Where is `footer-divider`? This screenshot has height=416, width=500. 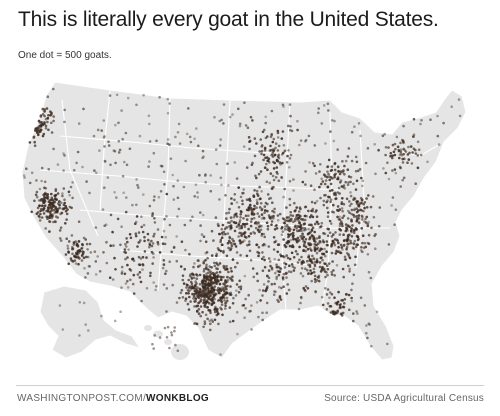
footer-divider is located at coordinates (250, 385).